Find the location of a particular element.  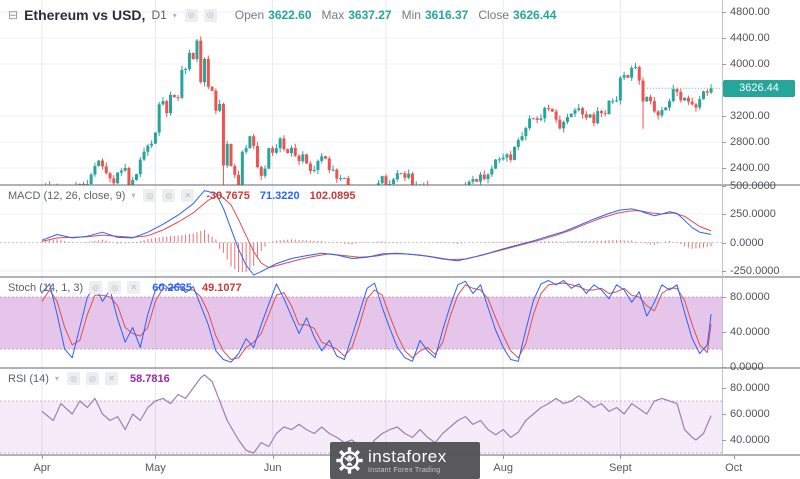

macd-hist-value: -30.7675 is located at coordinates (228, 195).